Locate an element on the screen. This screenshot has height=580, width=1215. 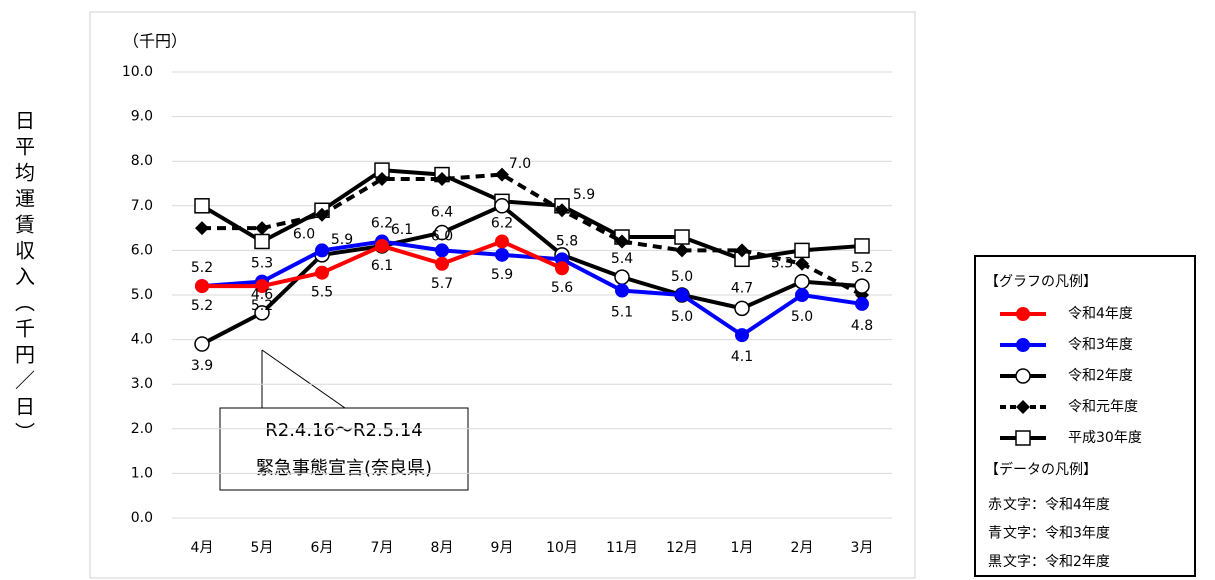
data-label: 5.7 is located at coordinates (442, 284).